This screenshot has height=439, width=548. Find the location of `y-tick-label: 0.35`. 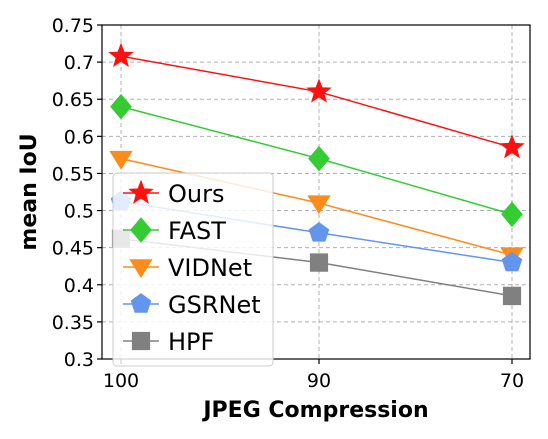

y-tick-label: 0.35 is located at coordinates (73, 323).